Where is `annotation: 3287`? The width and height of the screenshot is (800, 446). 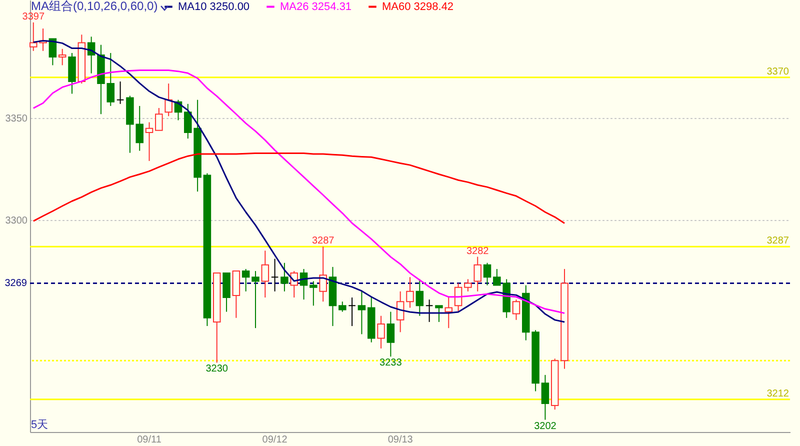 annotation: 3287 is located at coordinates (323, 241).